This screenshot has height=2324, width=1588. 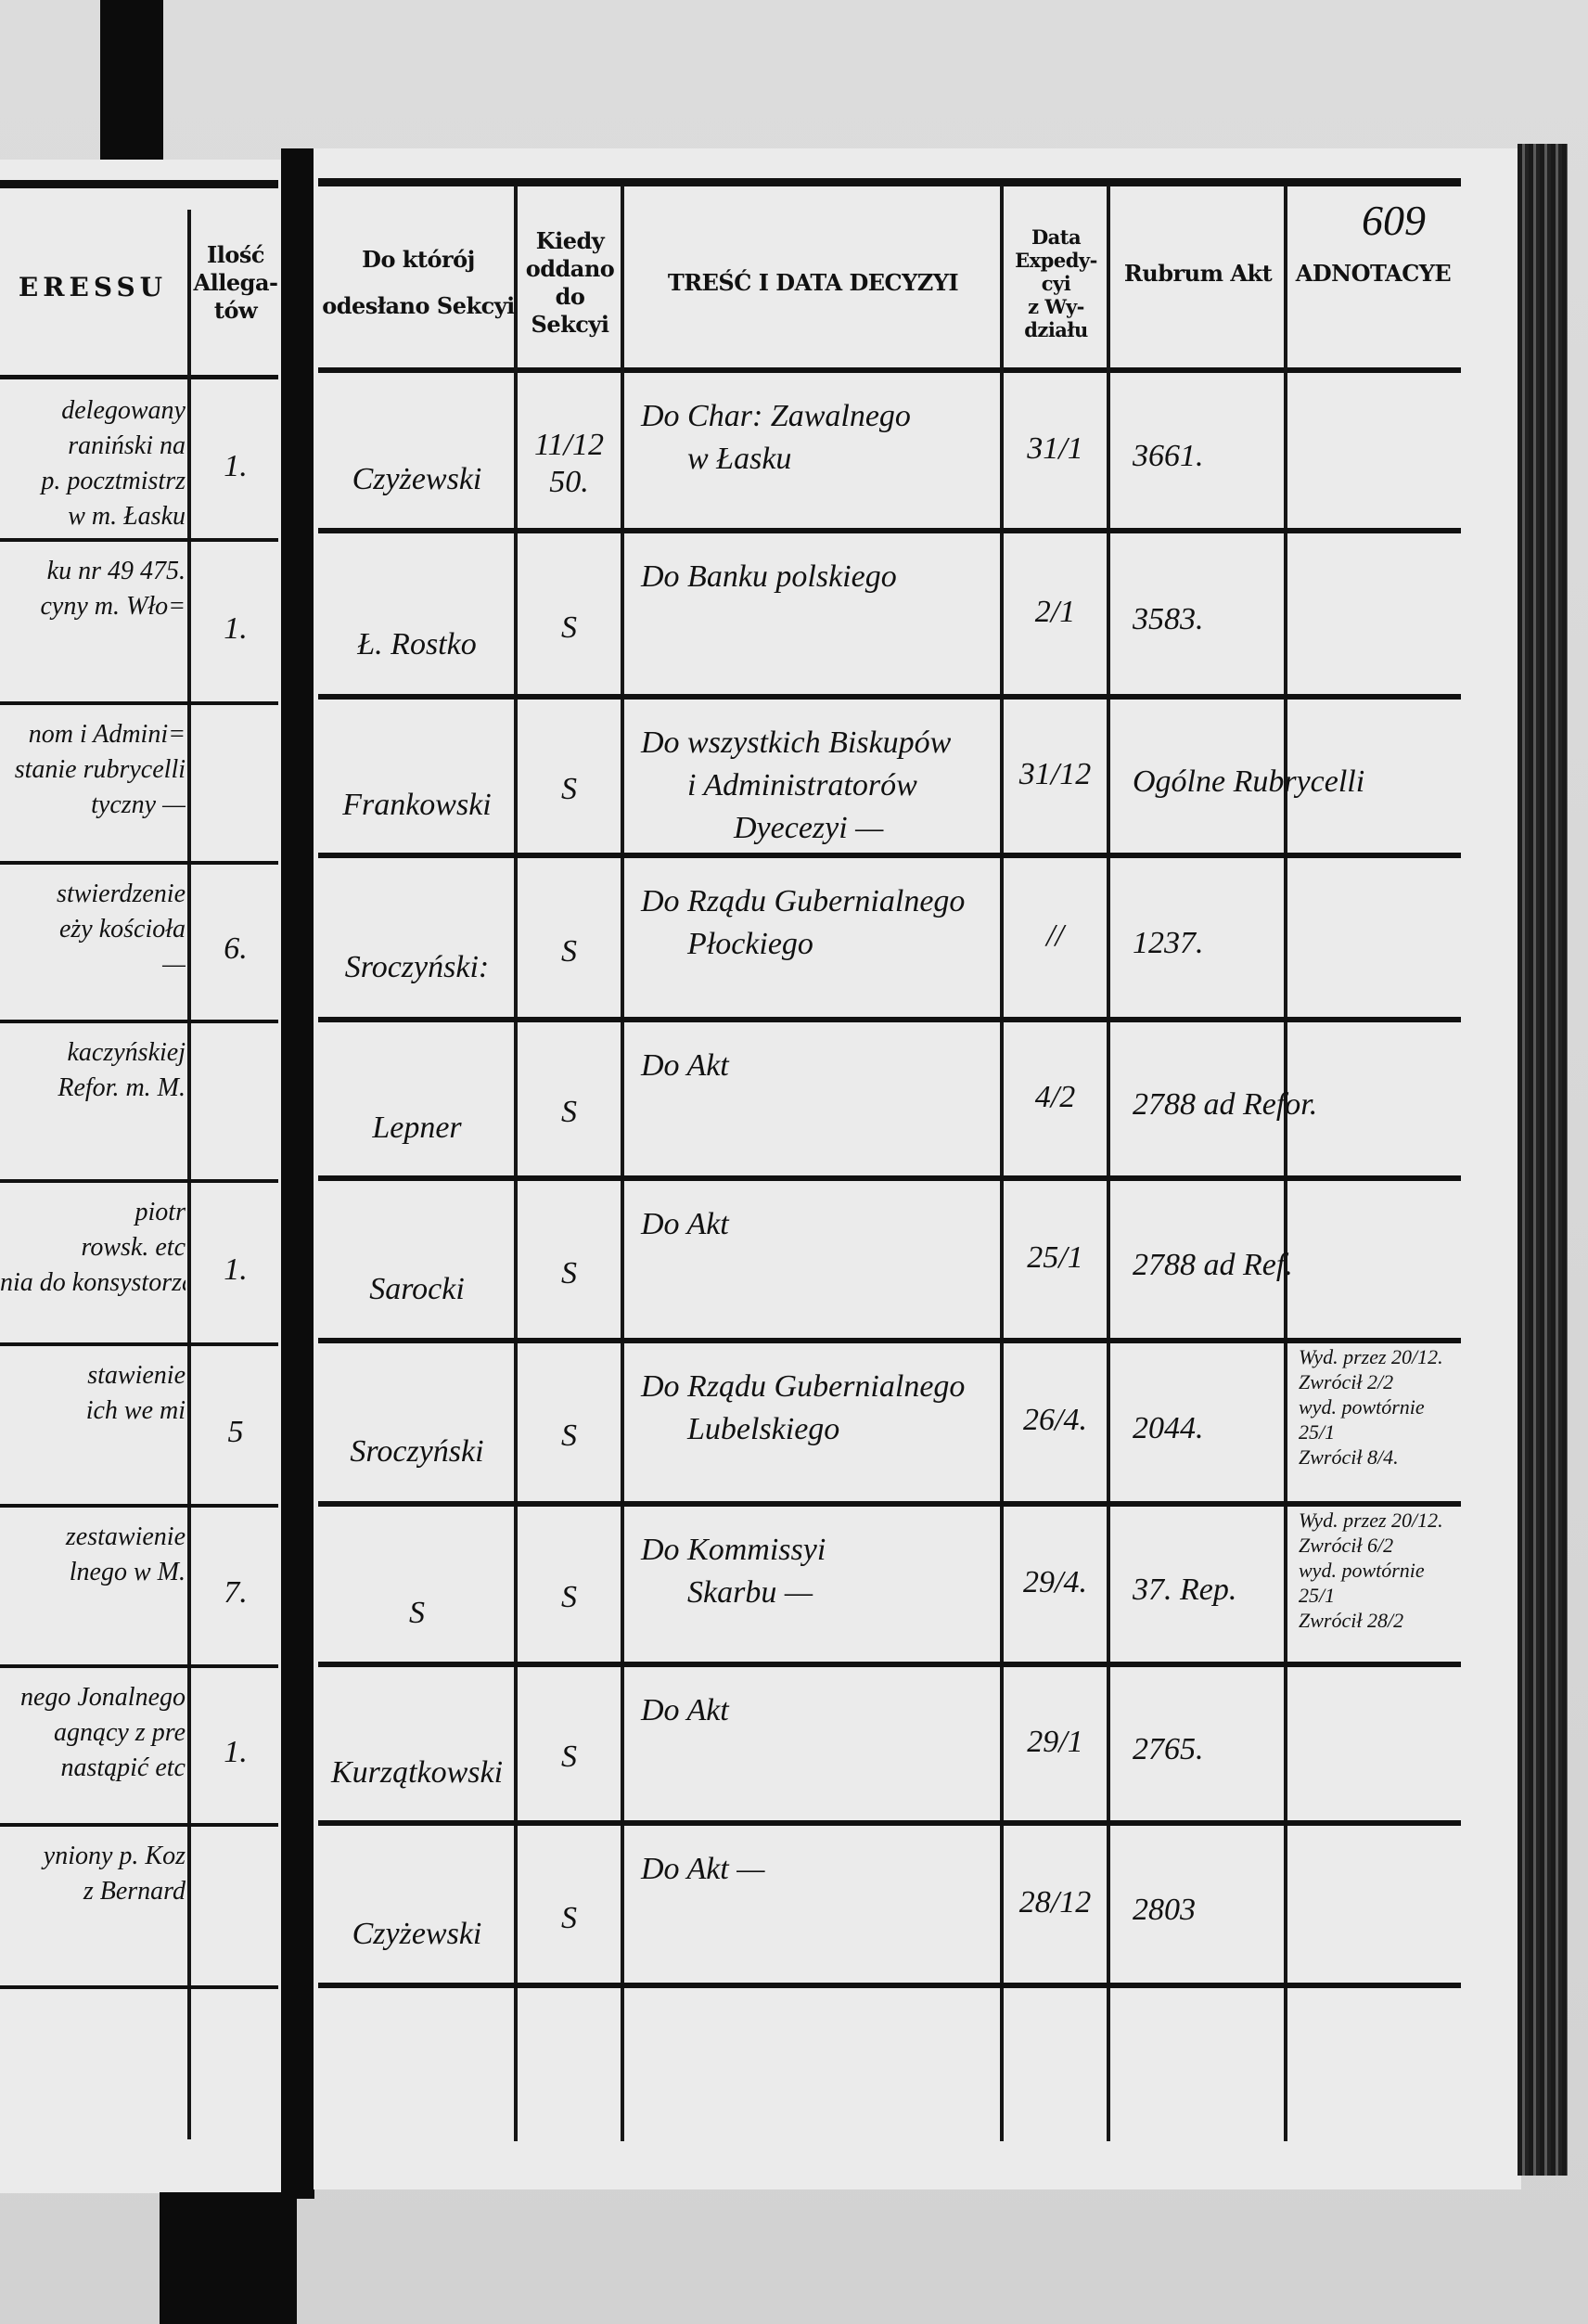 I want to click on header-text: Allega-, so click(x=235, y=282).